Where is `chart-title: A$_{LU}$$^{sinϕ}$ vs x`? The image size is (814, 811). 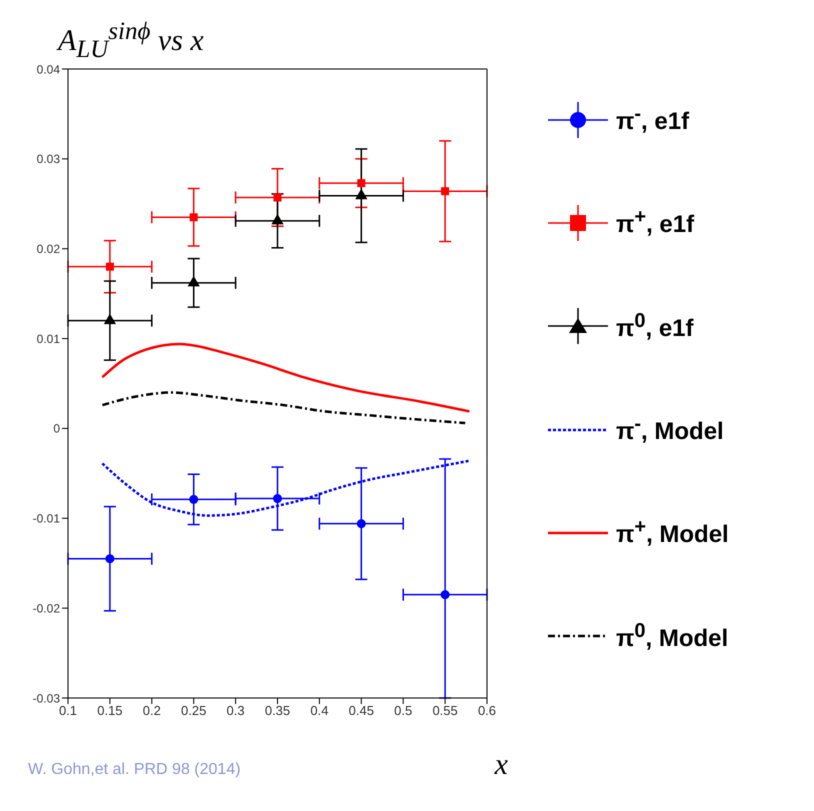 chart-title: A$_{LU}$$^{sinϕ}$ vs x is located at coordinates (131, 40).